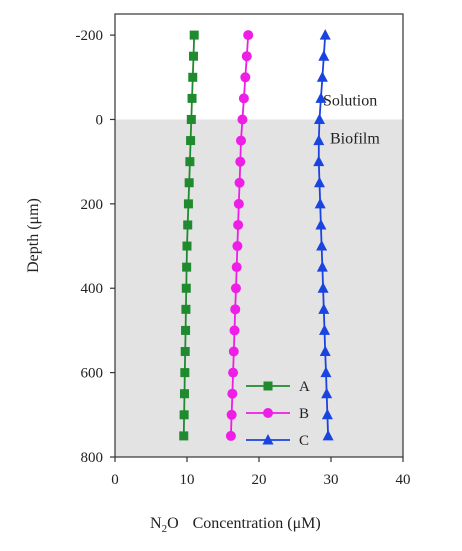 The width and height of the screenshot is (462, 551). Describe the element at coordinates (351, 119) in the screenshot. I see `region-labels: Solution Biofilm` at that location.